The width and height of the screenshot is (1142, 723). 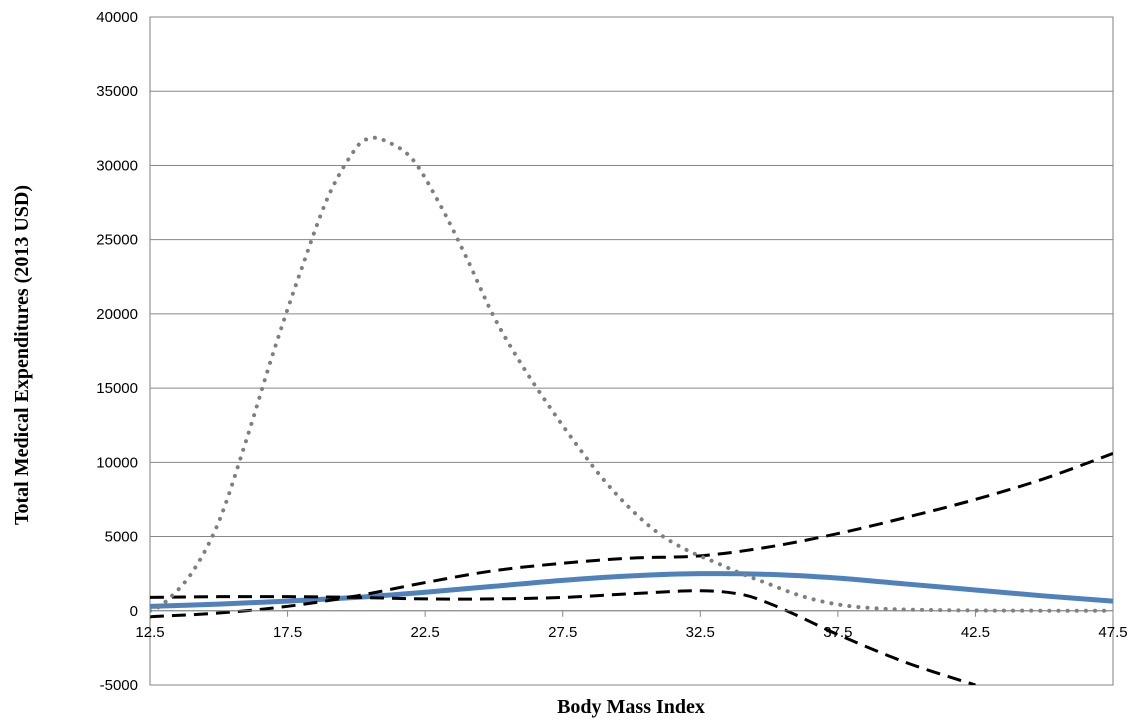 I want to click on y-tick-label: 30000, so click(x=117, y=165).